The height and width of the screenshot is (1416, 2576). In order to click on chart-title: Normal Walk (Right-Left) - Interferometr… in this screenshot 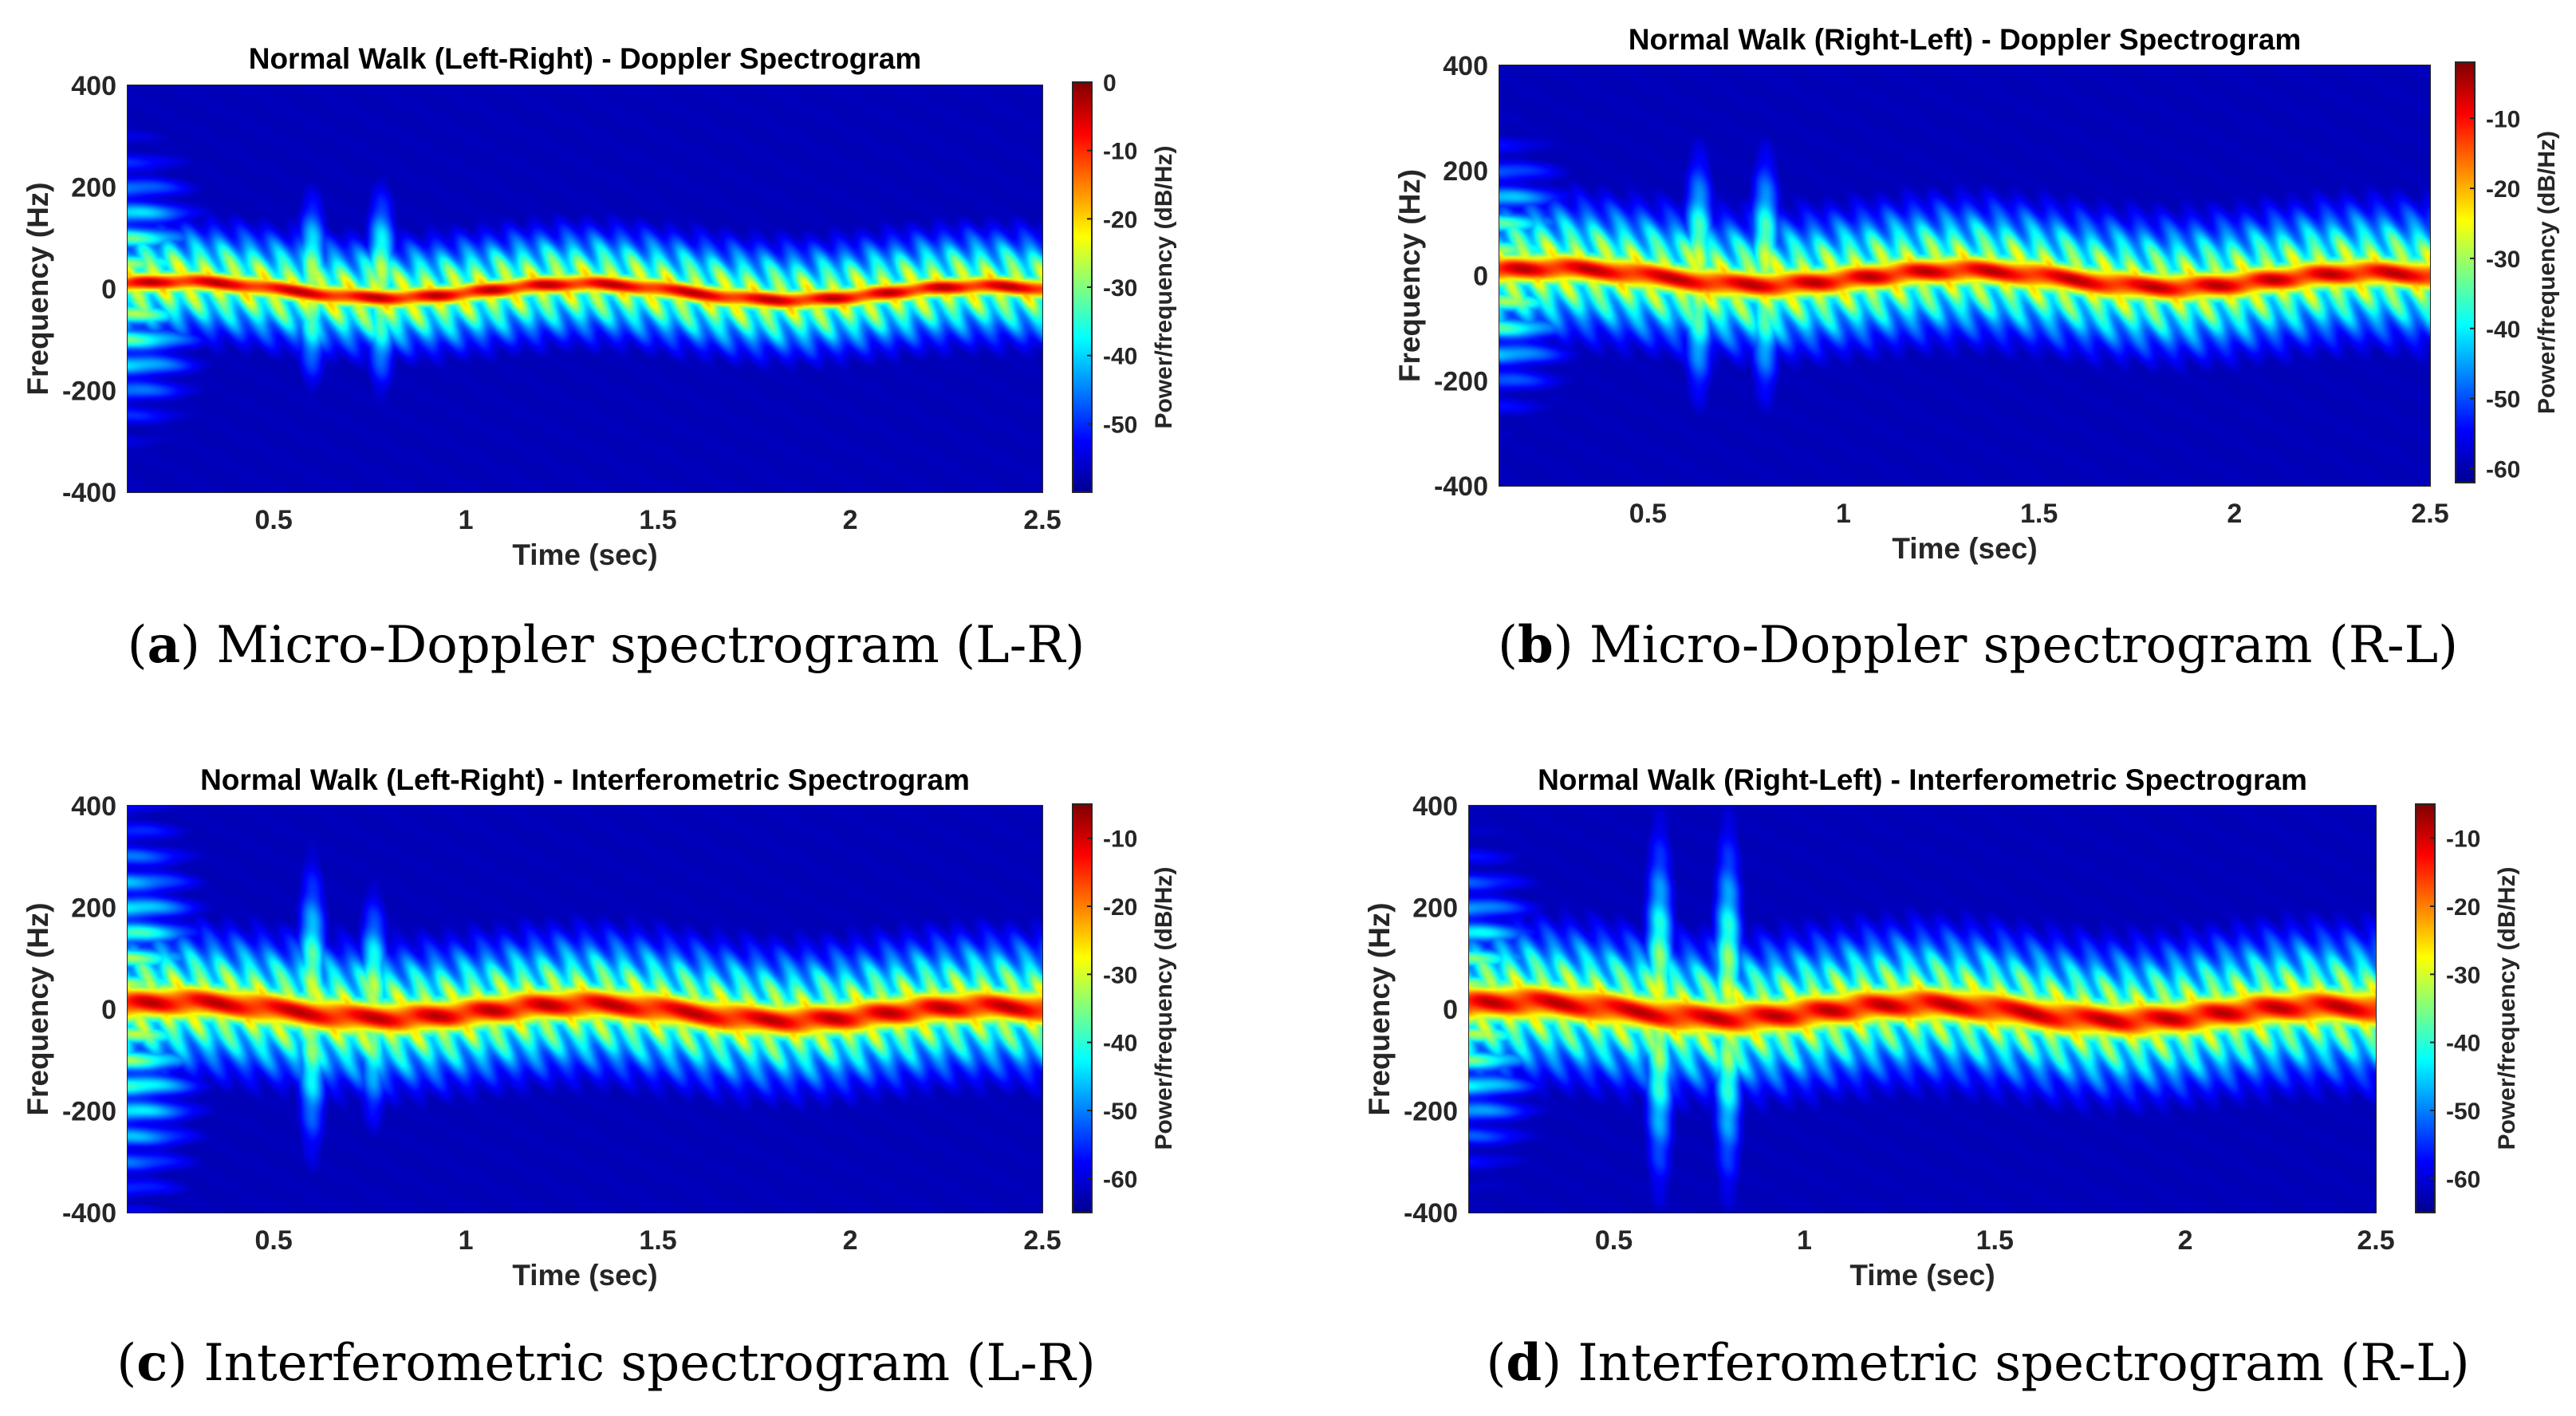, I will do `click(1922, 779)`.